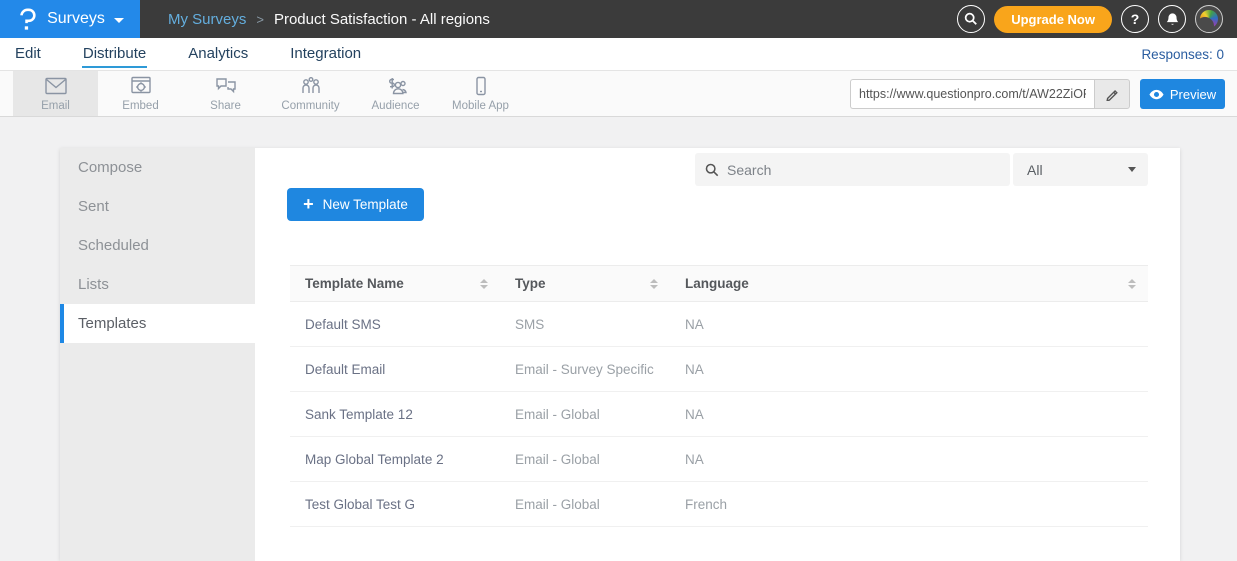  I want to click on search-button, so click(971, 19).